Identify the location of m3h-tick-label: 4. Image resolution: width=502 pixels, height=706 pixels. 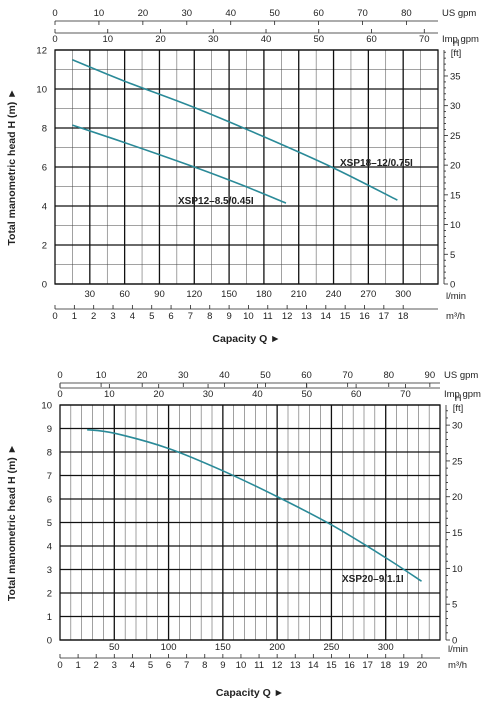
(132, 316).